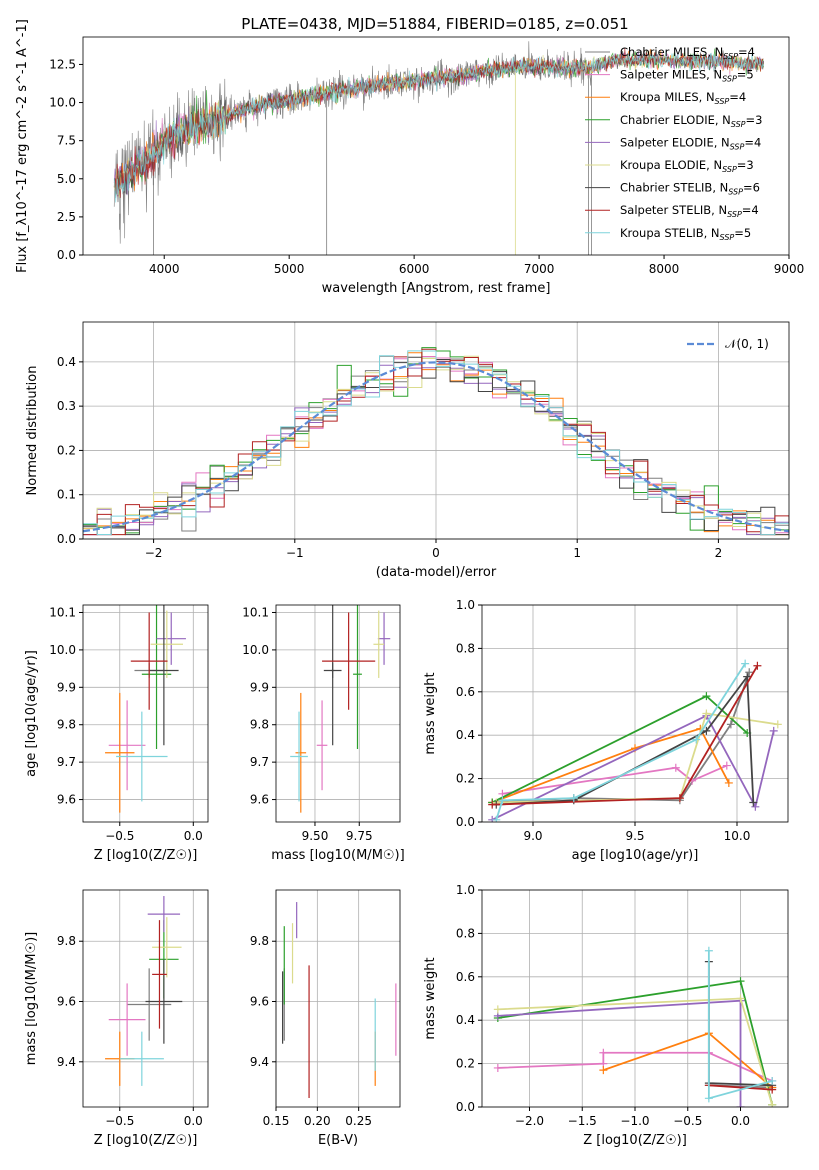 Image resolution: width=819 pixels, height=1170 pixels. What do you see at coordinates (359, 836) in the screenshot?
I see `x-tick-label: 9.75` at bounding box center [359, 836].